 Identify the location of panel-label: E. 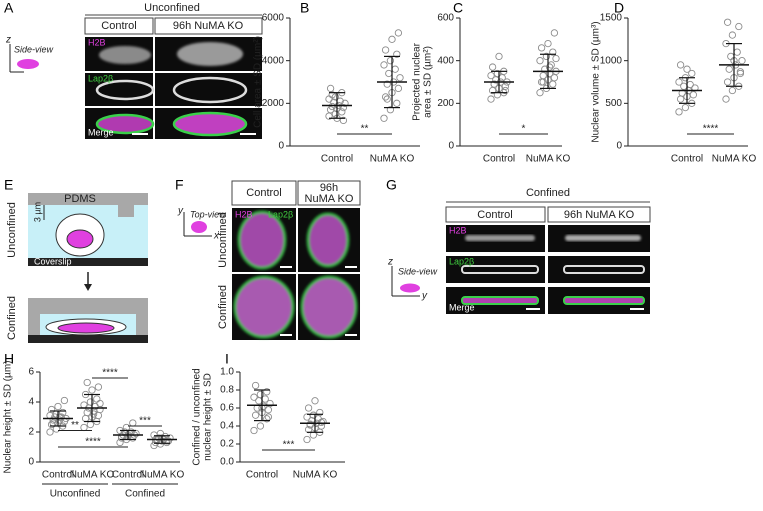
(8, 185).